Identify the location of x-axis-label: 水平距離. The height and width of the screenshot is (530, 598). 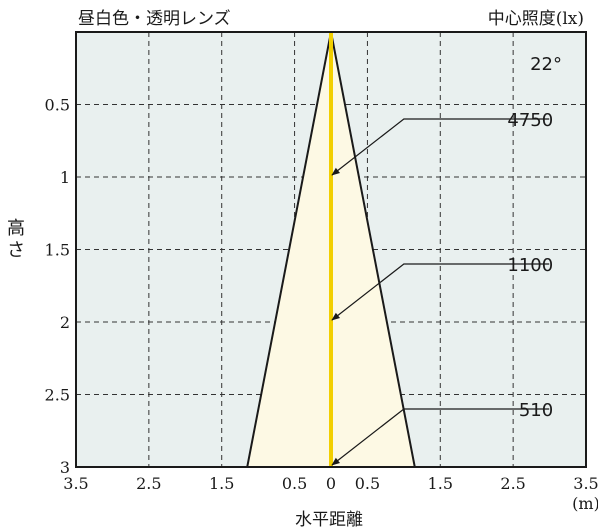
(329, 520).